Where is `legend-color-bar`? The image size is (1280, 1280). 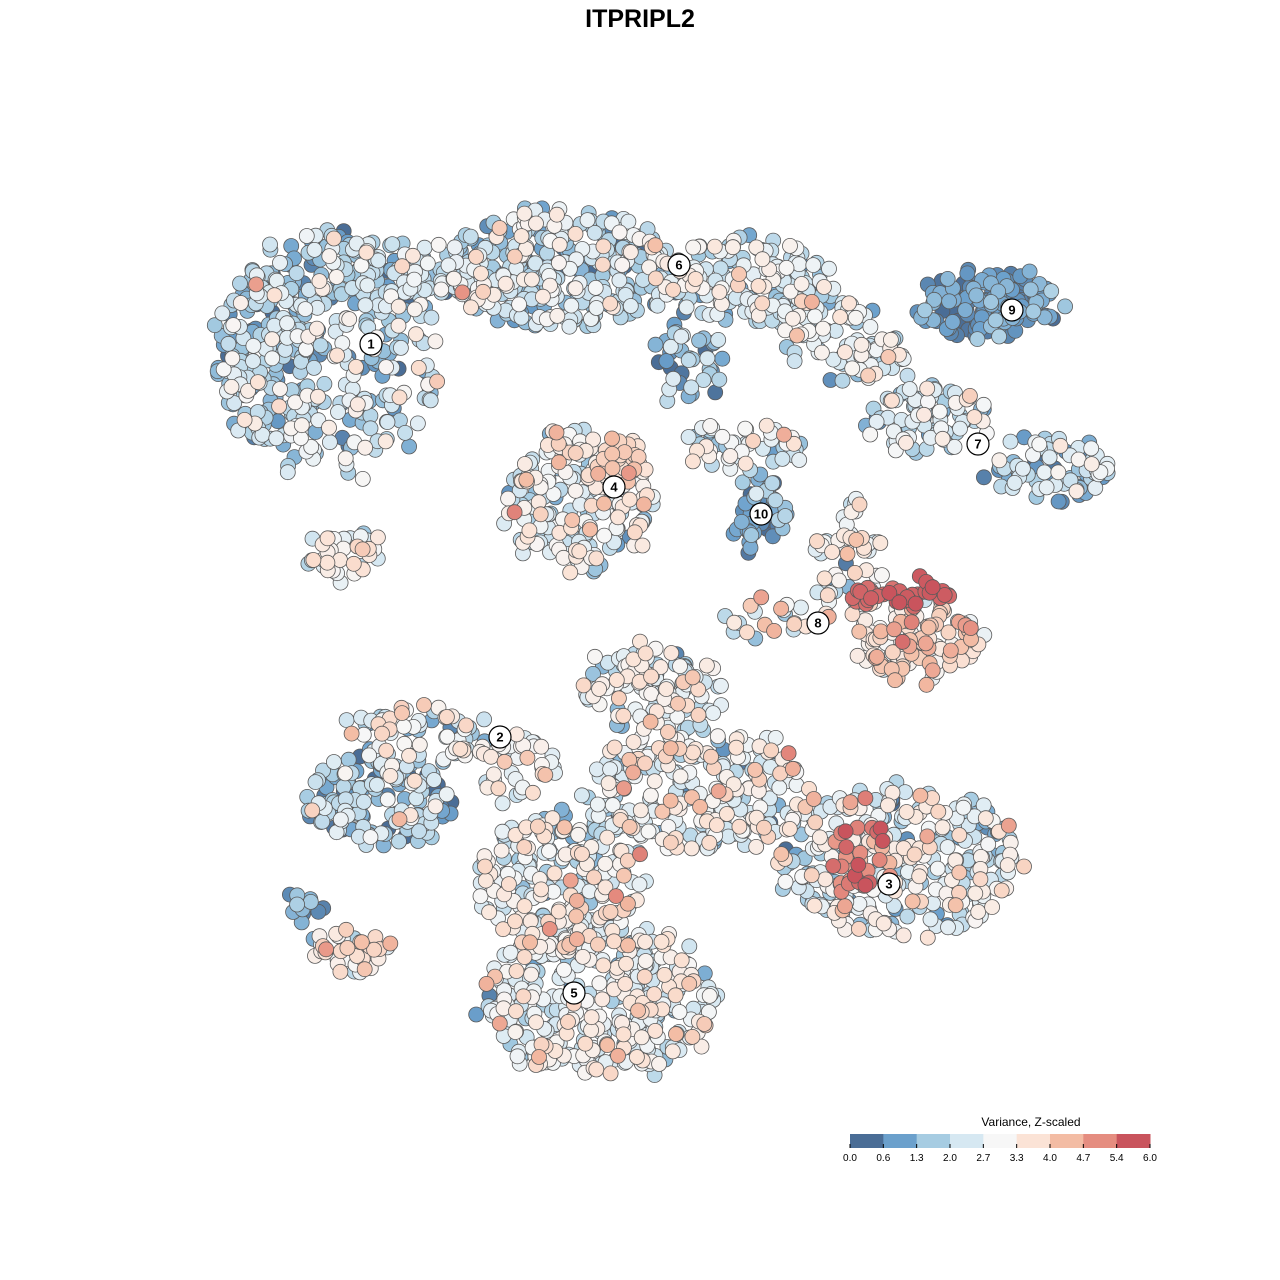
legend-color-bar is located at coordinates (1000, 1141).